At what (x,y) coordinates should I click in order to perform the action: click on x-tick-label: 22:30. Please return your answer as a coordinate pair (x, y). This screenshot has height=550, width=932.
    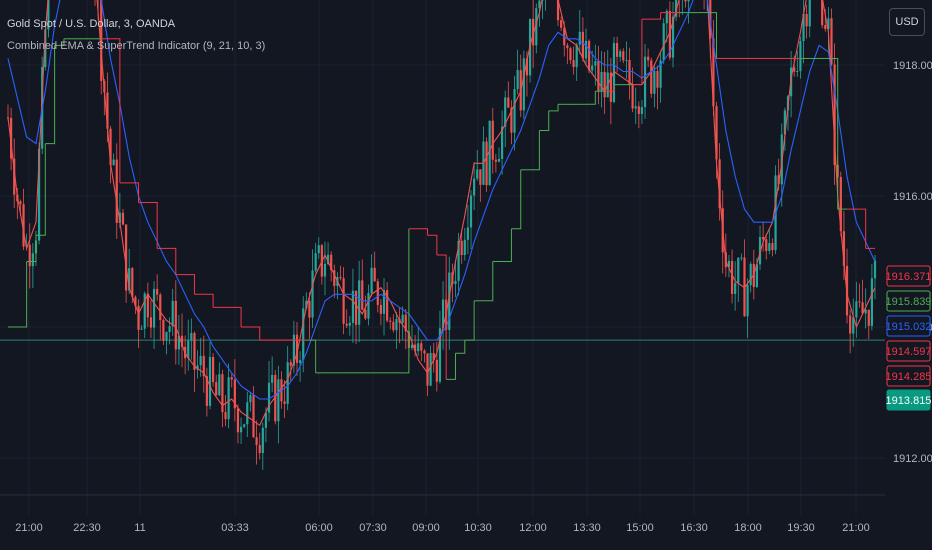
    Looking at the image, I should click on (87, 528).